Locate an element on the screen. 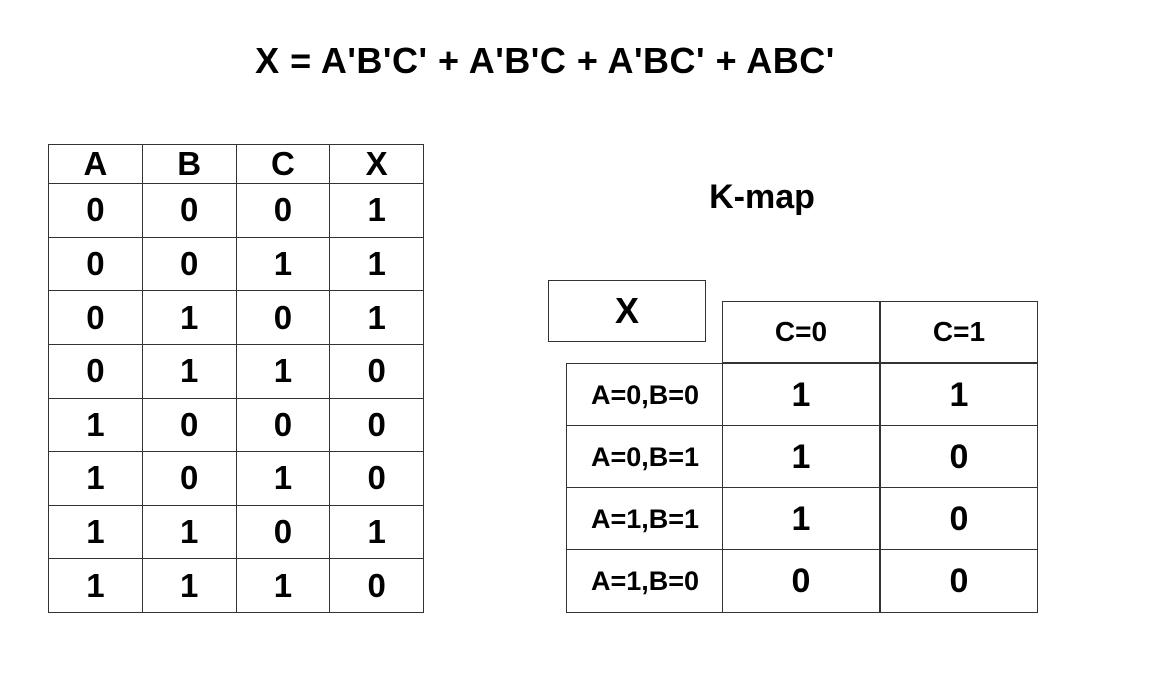 The height and width of the screenshot is (681, 1150). truth-table-row: 1 1 0 1 is located at coordinates (236, 532).